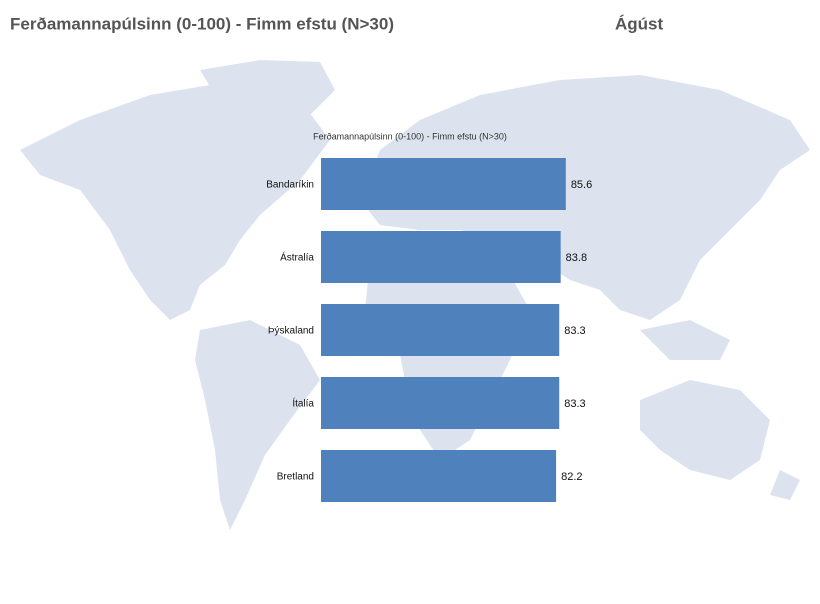 This screenshot has height=604, width=820. What do you see at coordinates (297, 257) in the screenshot?
I see `y-tick-label: Ástralía` at bounding box center [297, 257].